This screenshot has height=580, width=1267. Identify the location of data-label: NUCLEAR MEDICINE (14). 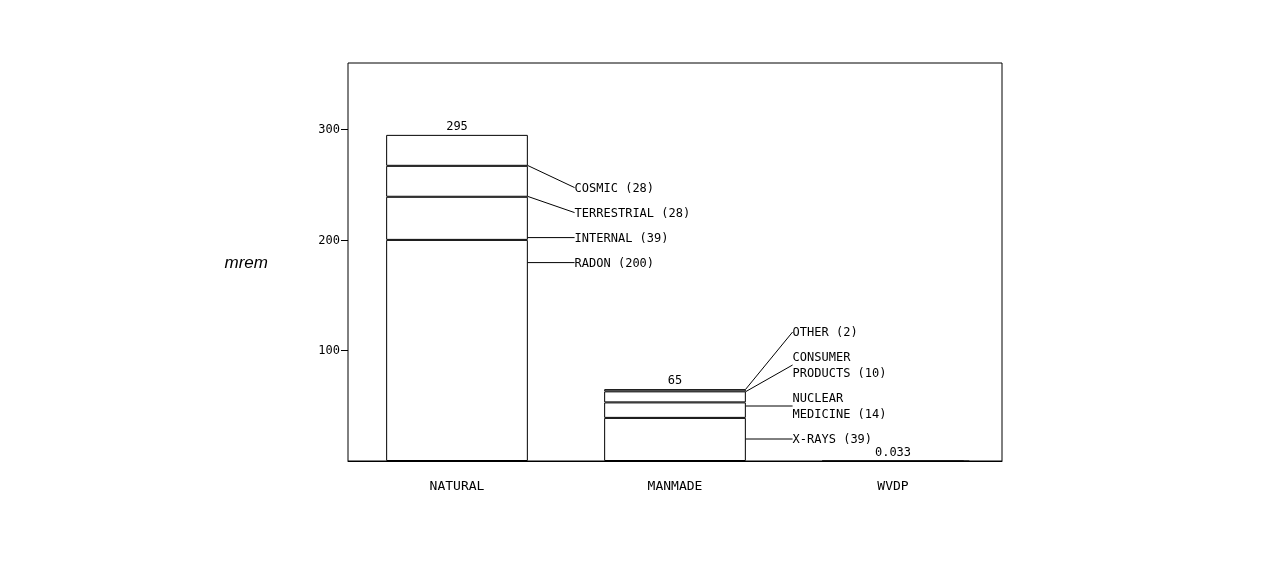
(839, 406).